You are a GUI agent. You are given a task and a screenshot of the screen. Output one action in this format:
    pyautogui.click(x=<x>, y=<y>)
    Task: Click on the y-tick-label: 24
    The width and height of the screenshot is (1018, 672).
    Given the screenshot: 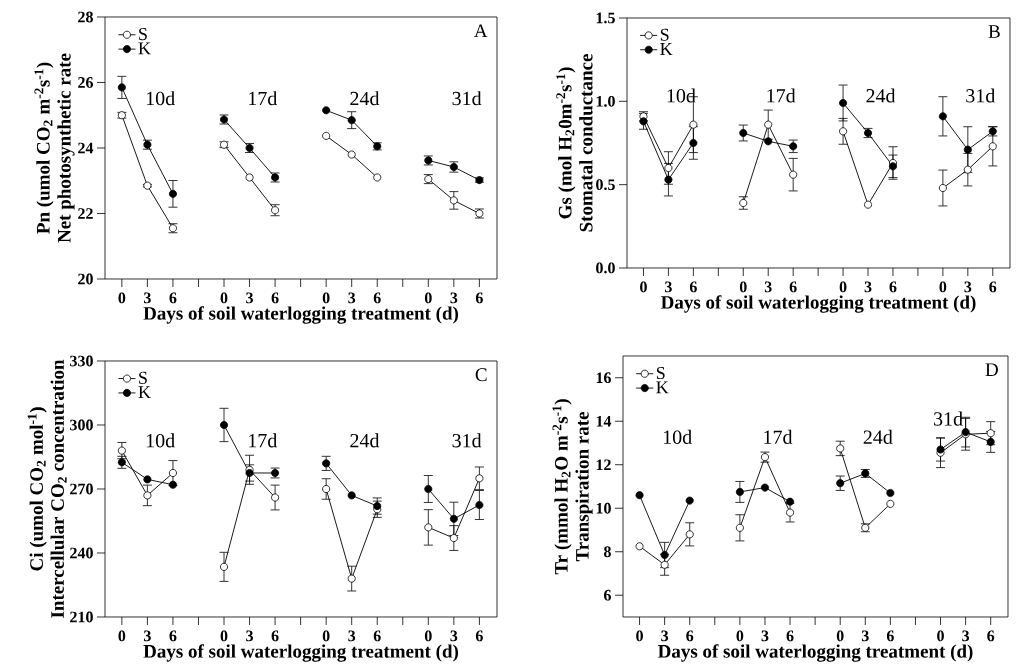 What is the action you would take?
    pyautogui.click(x=86, y=148)
    